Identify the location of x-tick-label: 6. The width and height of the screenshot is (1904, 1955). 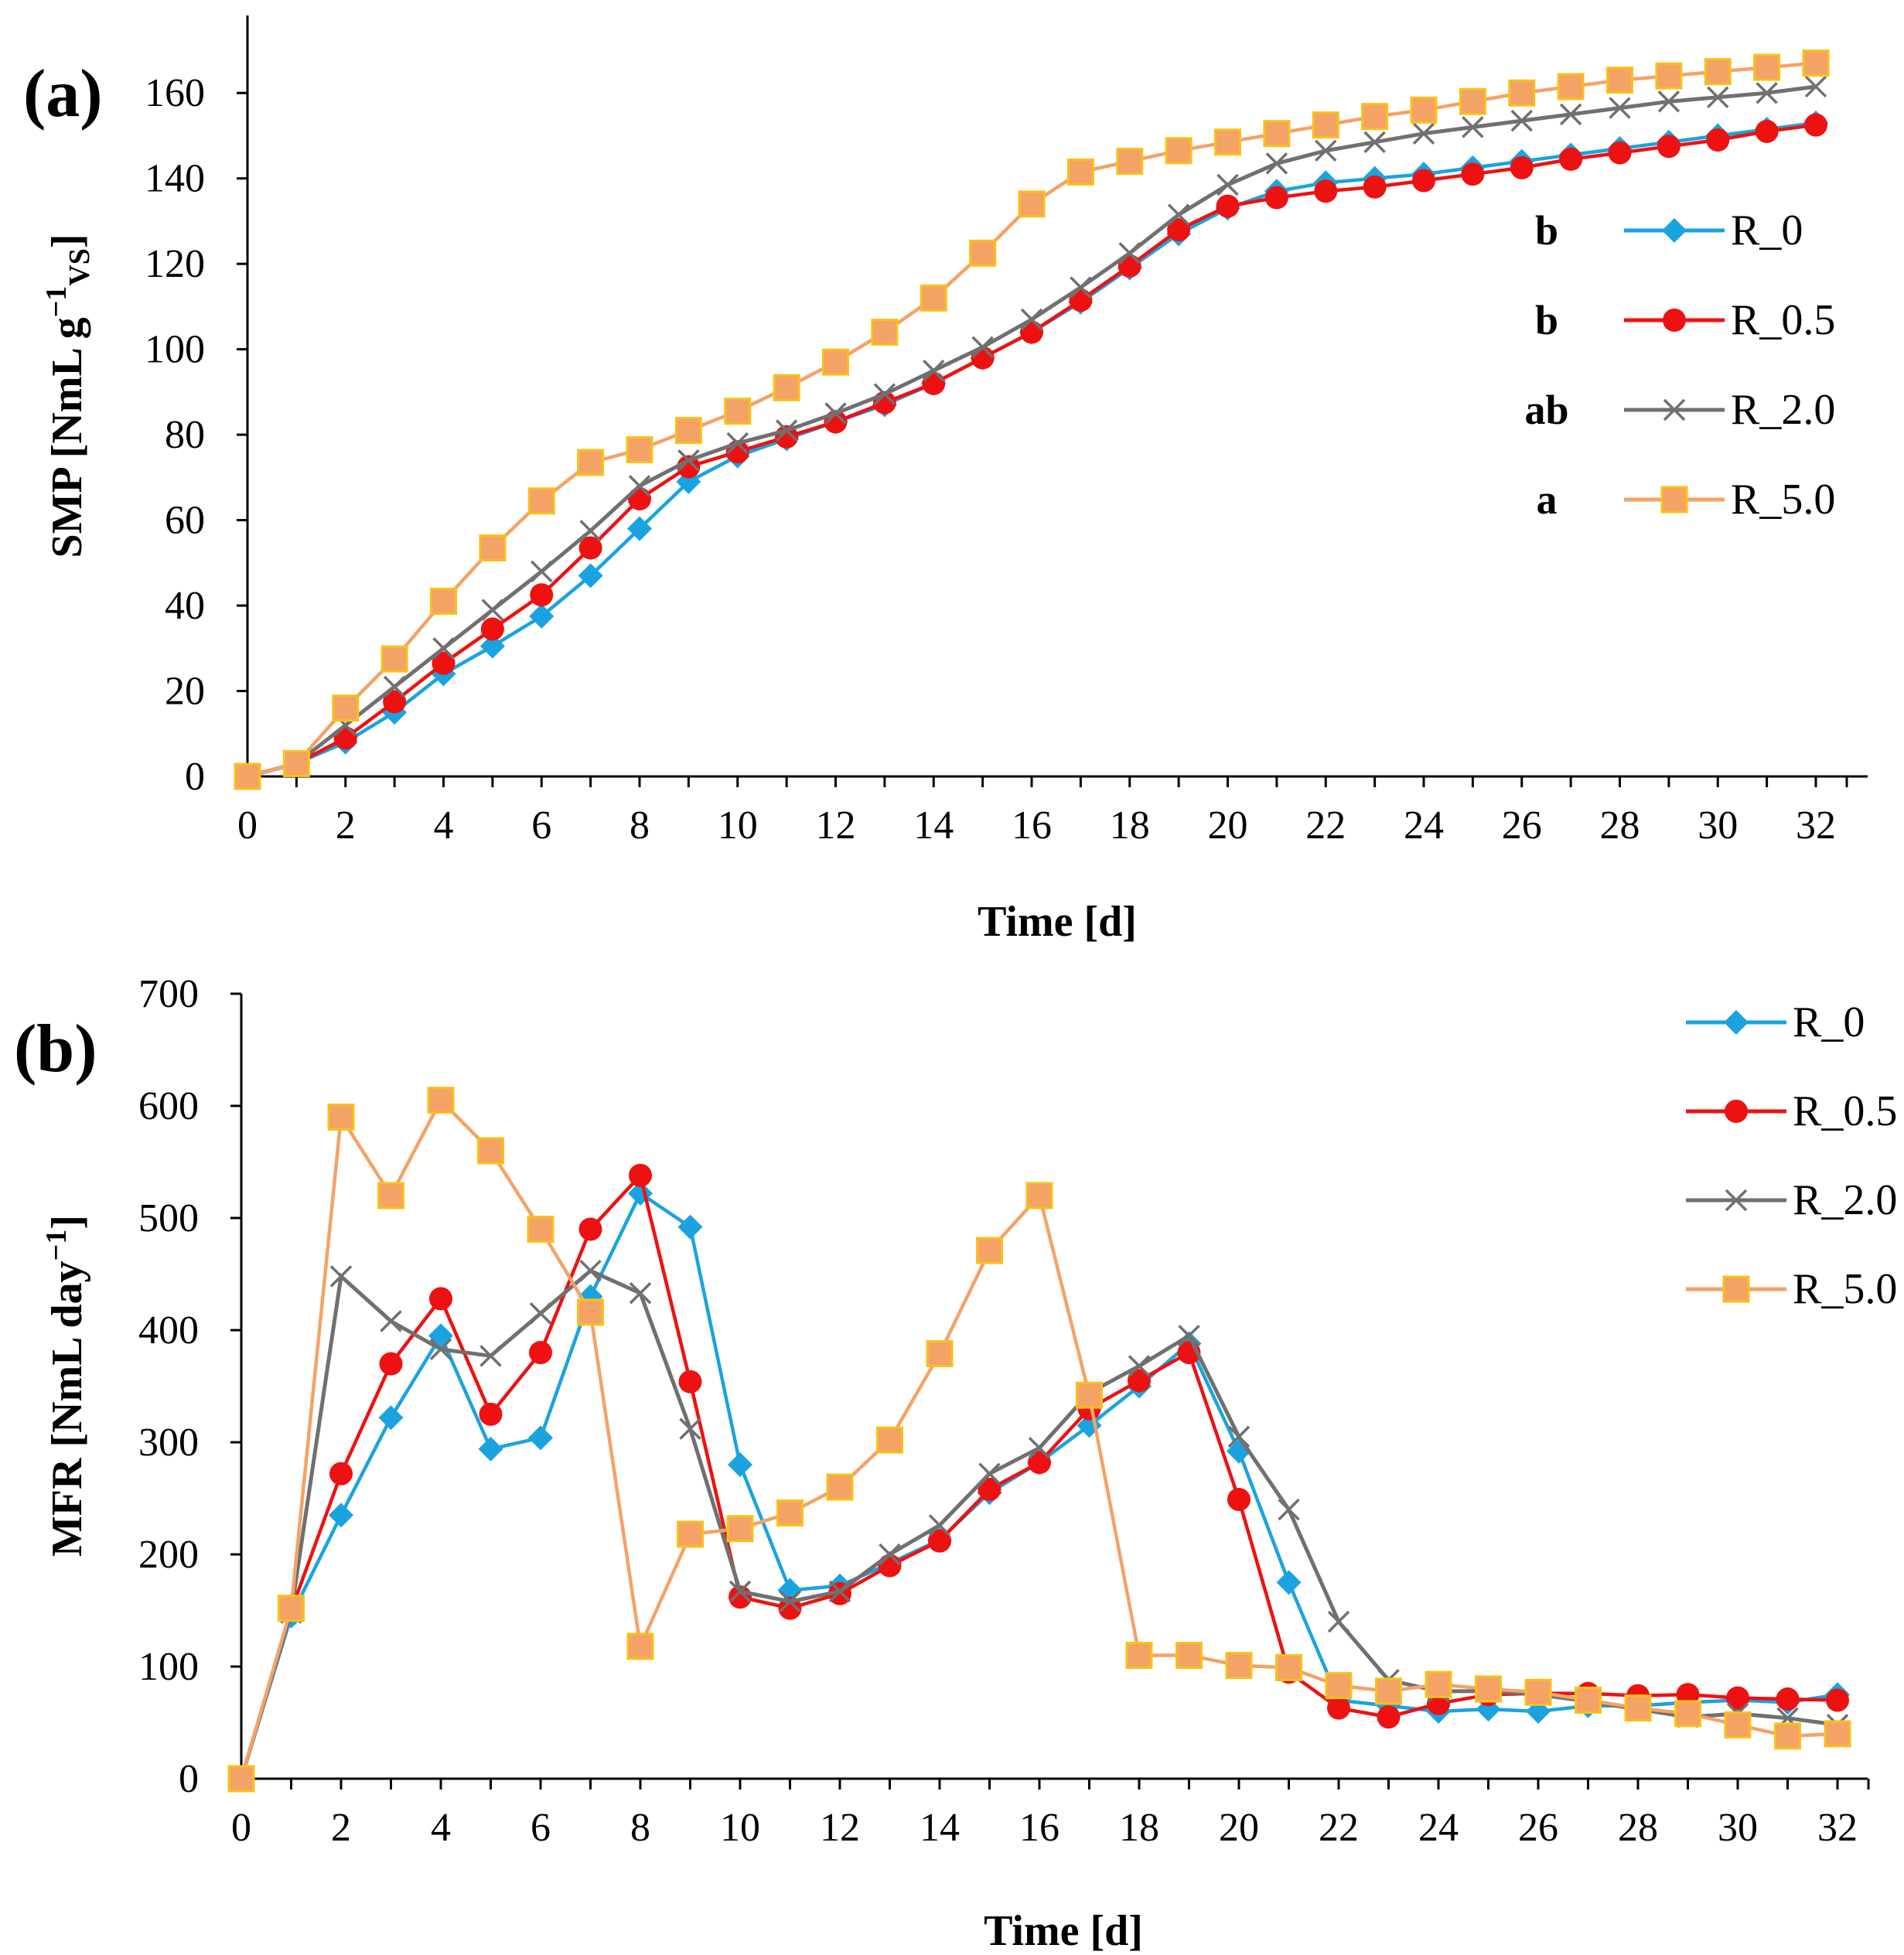
(541, 1828).